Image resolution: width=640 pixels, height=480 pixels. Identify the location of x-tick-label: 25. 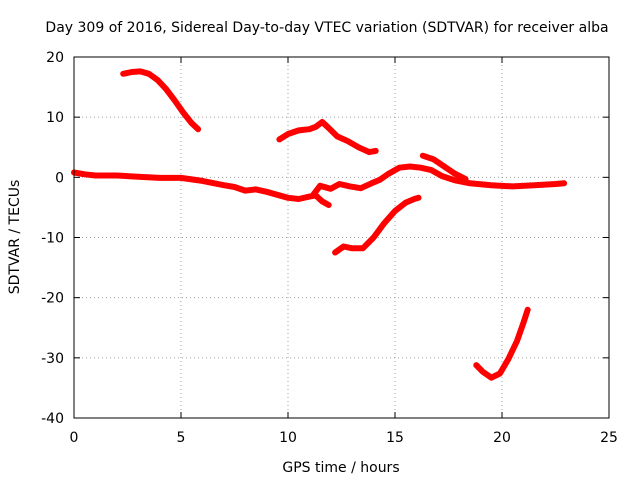
(609, 438).